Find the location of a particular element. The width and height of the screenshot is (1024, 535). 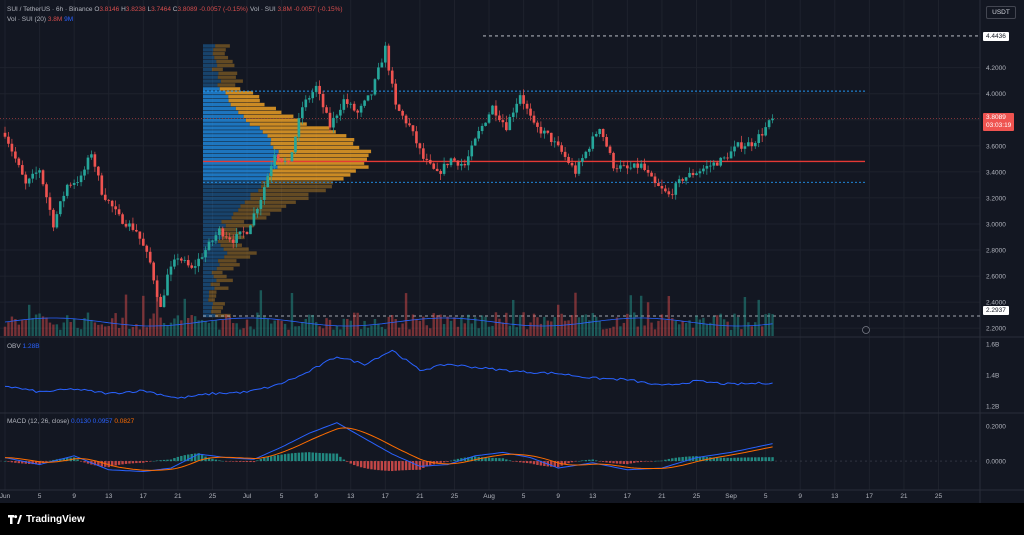

ohlc-item: C3.8089 is located at coordinates (184, 9).